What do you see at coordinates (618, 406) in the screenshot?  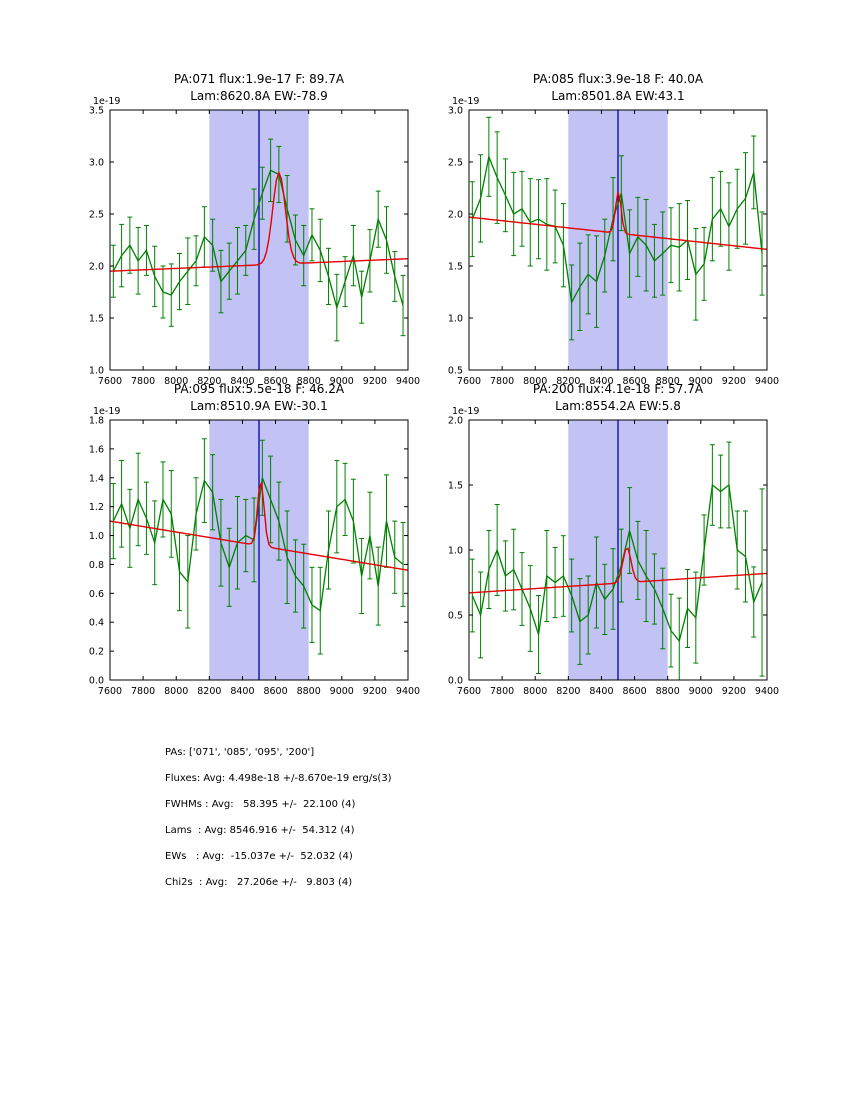 I see `panel-4-title-line2: Lam:8554.2A EW:5.8` at bounding box center [618, 406].